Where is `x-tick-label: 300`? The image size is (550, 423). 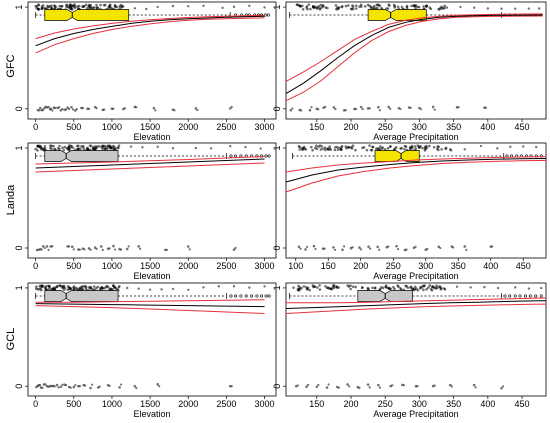 x-tick-label: 300 is located at coordinates (425, 266).